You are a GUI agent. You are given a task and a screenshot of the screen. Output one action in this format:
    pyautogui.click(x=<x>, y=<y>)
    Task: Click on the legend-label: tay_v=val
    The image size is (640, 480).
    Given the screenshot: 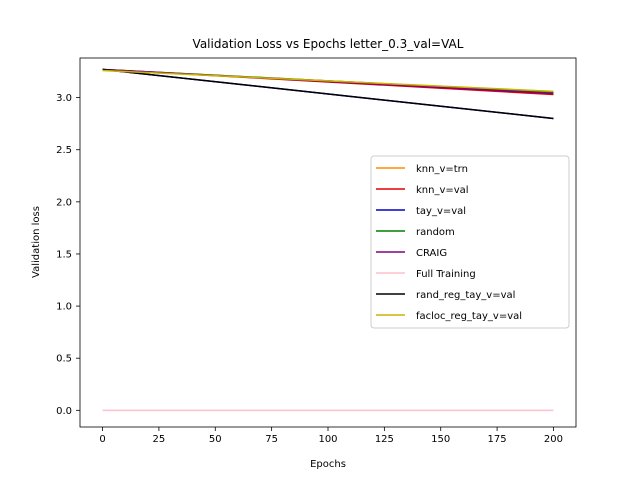 What is the action you would take?
    pyautogui.click(x=441, y=211)
    